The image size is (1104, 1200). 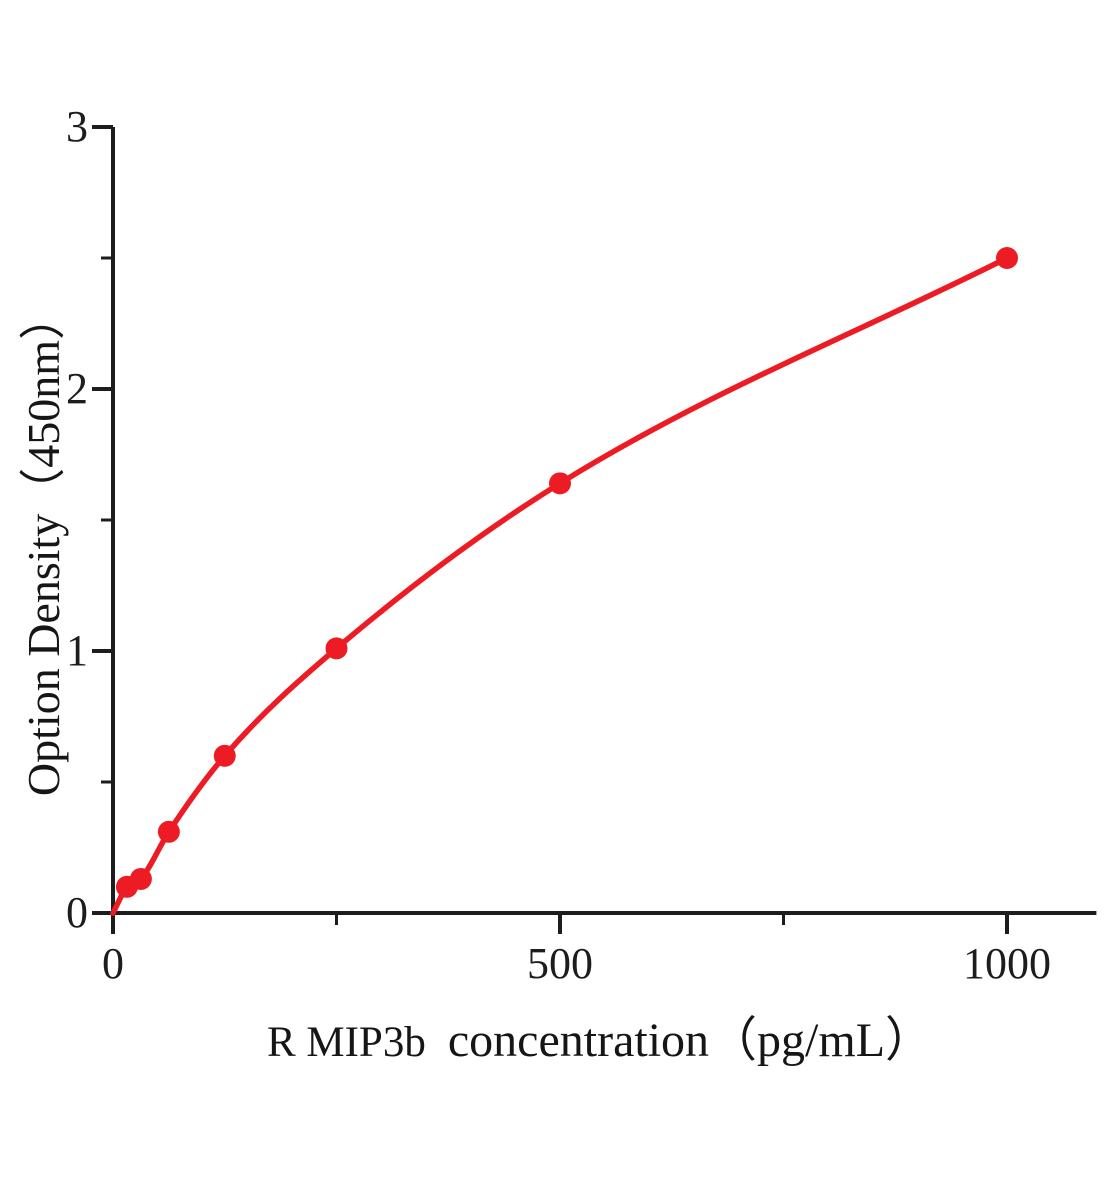 I want to click on x-axis-title: R MIP3b concentration（pg/mL）, so click(x=600, y=1035).